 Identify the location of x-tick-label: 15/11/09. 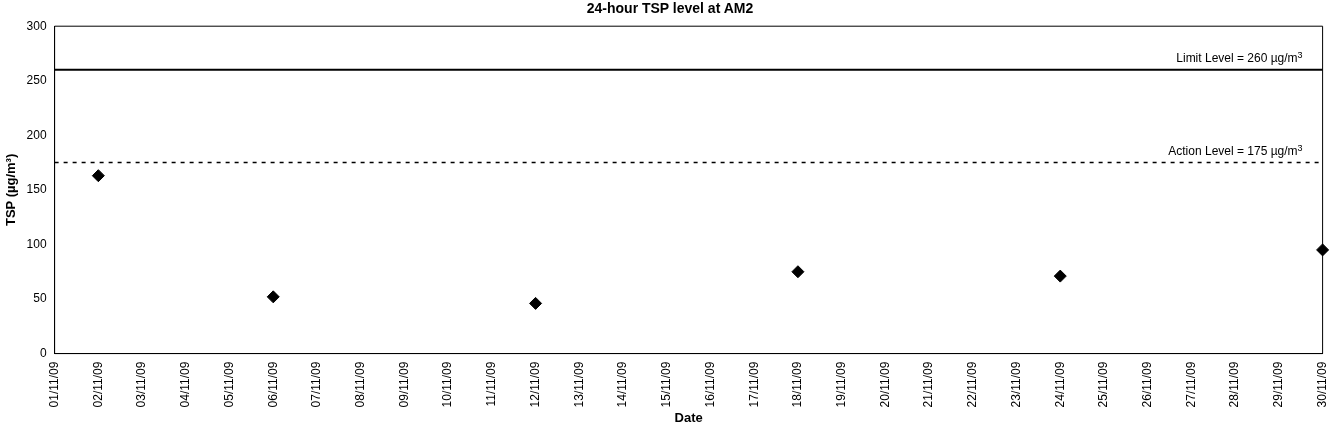
(666, 384).